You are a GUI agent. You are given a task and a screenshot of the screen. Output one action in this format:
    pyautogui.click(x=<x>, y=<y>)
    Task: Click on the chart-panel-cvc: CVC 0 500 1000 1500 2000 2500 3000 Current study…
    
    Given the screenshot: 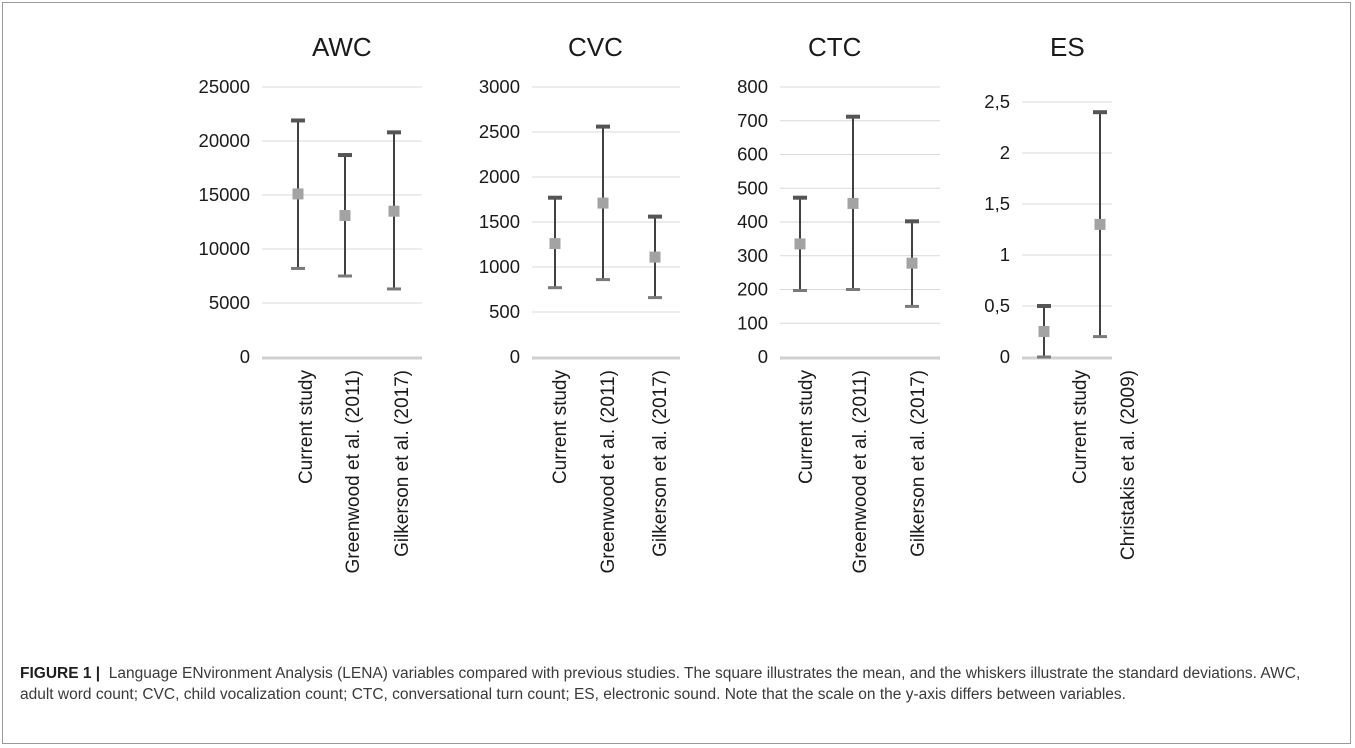 What is the action you would take?
    pyautogui.click(x=579, y=303)
    